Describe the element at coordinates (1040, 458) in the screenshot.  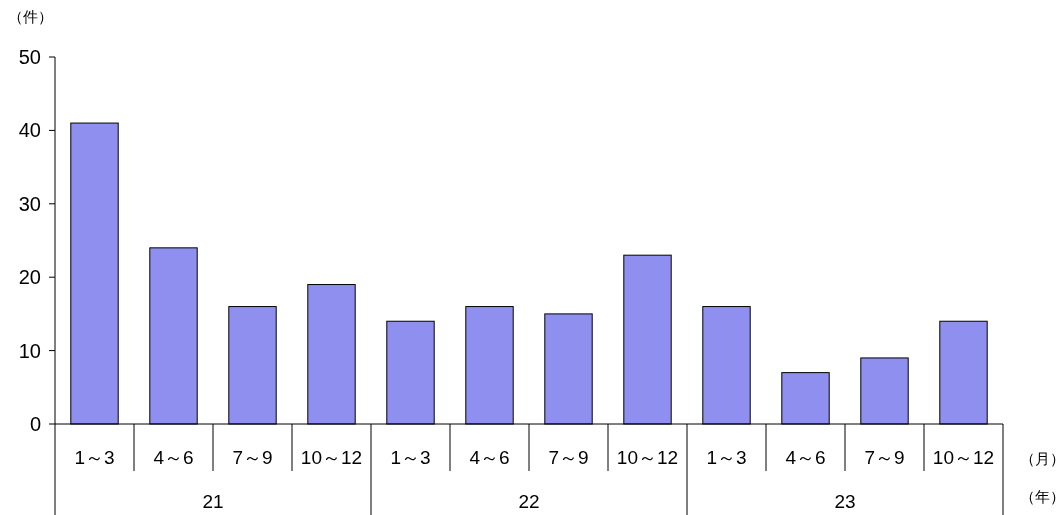
I see `x-axis-title: （月）` at that location.